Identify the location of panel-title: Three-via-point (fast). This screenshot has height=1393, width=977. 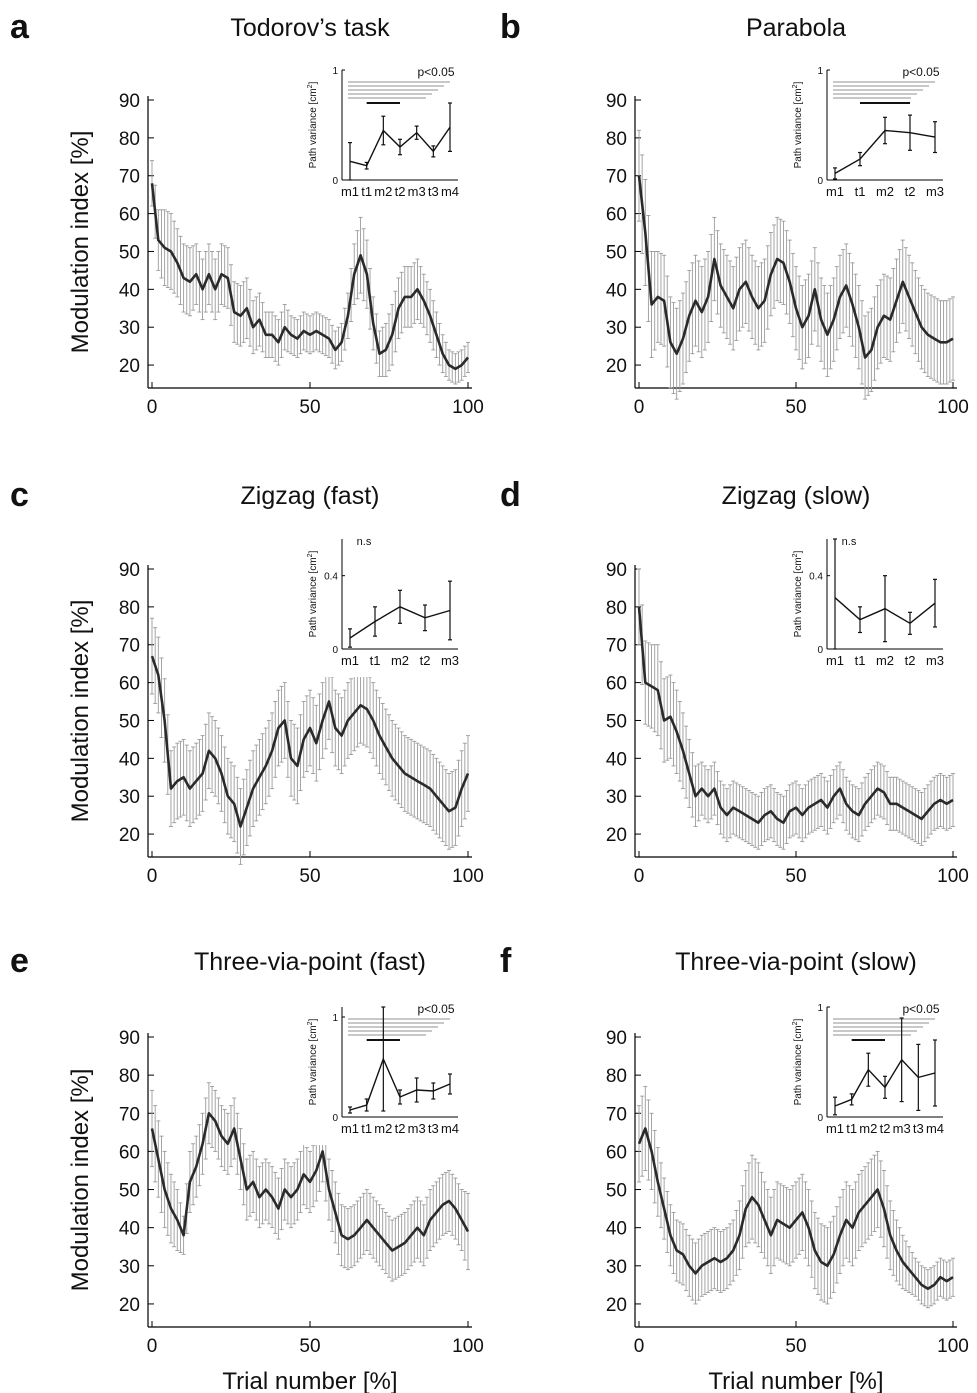
(310, 962).